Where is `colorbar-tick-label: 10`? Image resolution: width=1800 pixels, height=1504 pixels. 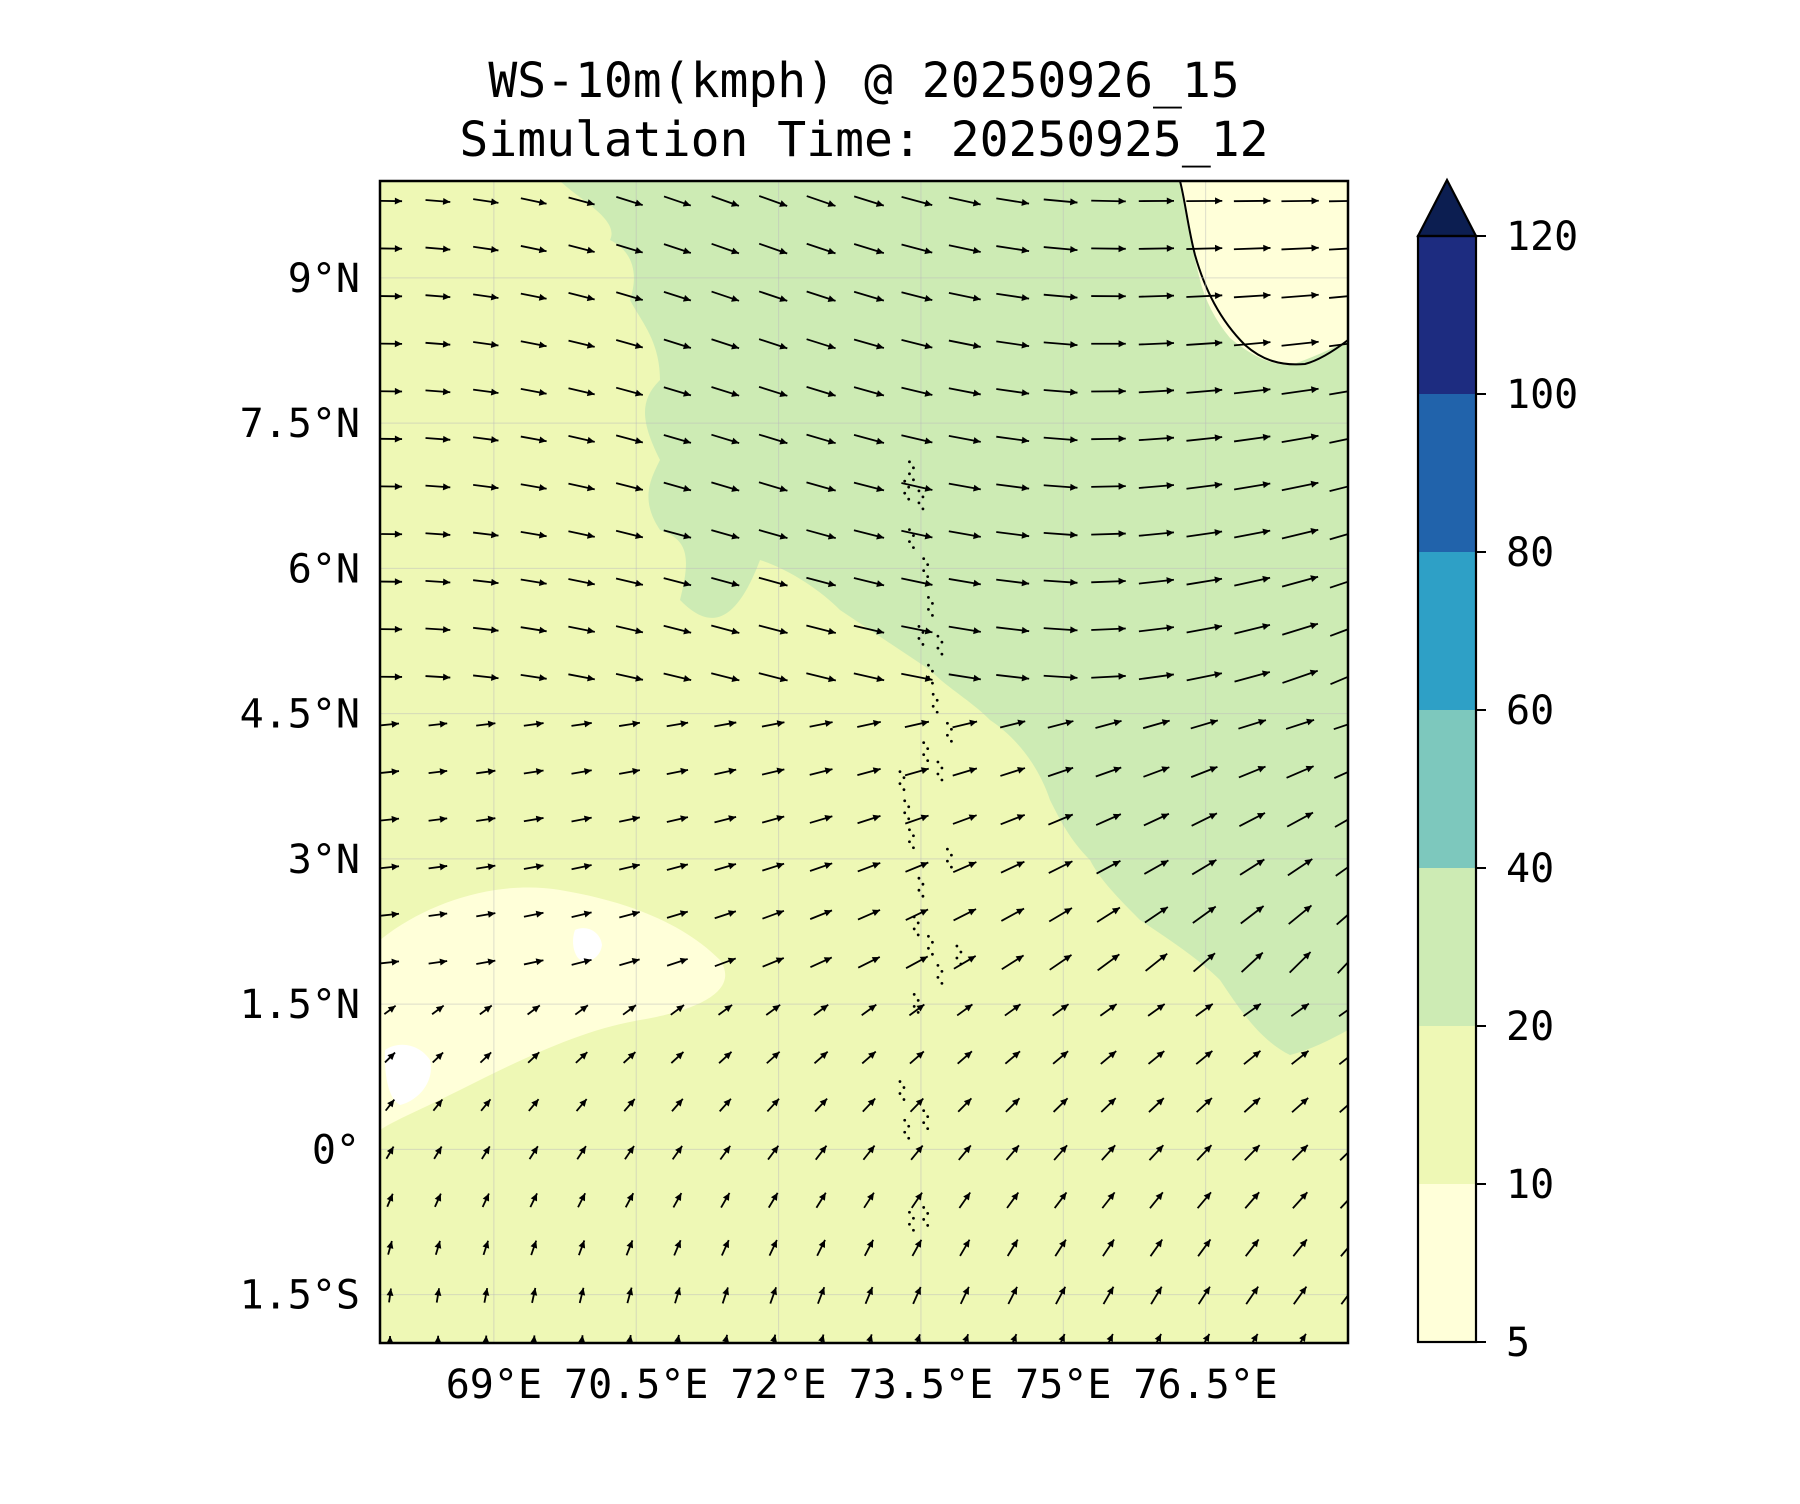
colorbar-tick-label: 10 is located at coordinates (1530, 1185).